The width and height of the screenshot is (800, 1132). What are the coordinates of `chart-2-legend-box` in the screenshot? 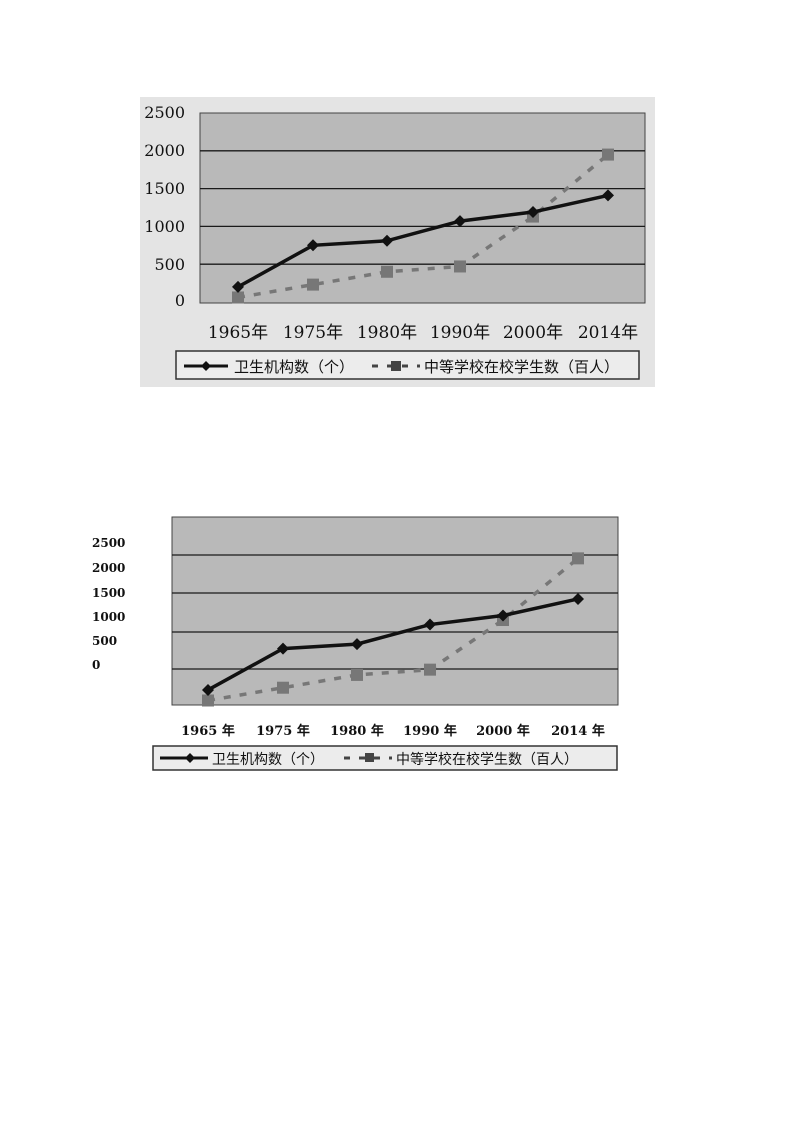 It's located at (385, 758).